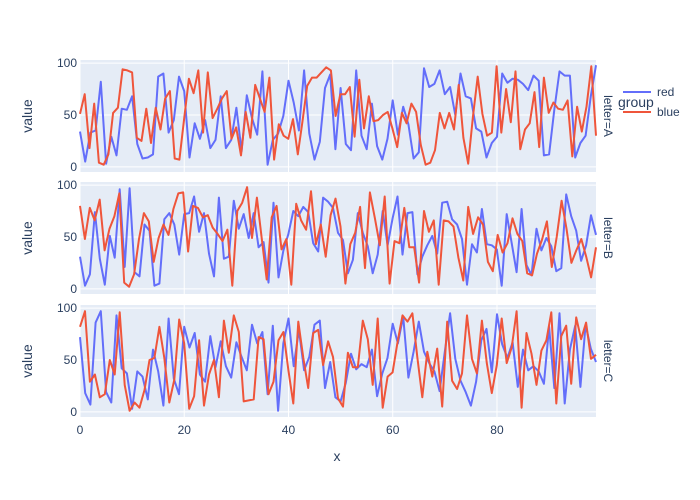 Image resolution: width=700 pixels, height=500 pixels. What do you see at coordinates (289, 430) in the screenshot?
I see `x-tick-label: 40` at bounding box center [289, 430].